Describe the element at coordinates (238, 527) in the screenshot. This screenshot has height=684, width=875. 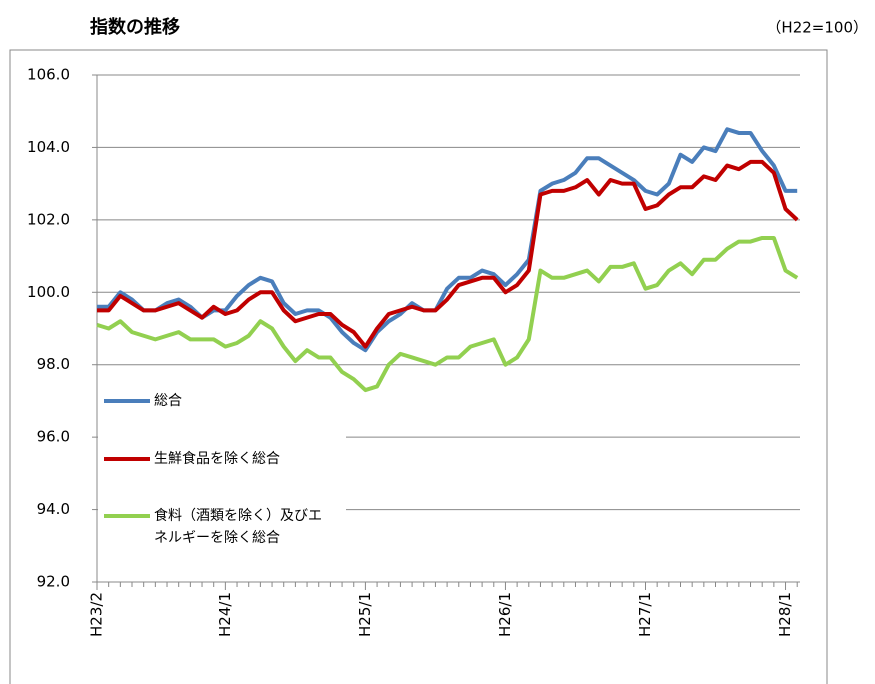
I see `legend-label: 食料（酒類を除く）及びエネルギーを除く総合` at that location.